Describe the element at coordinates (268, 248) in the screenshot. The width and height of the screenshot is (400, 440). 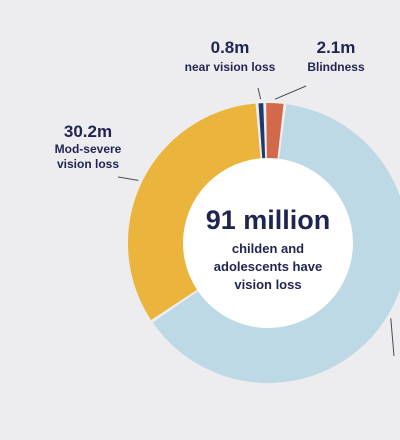
I see `center-subtitle-line-1: childen and` at that location.